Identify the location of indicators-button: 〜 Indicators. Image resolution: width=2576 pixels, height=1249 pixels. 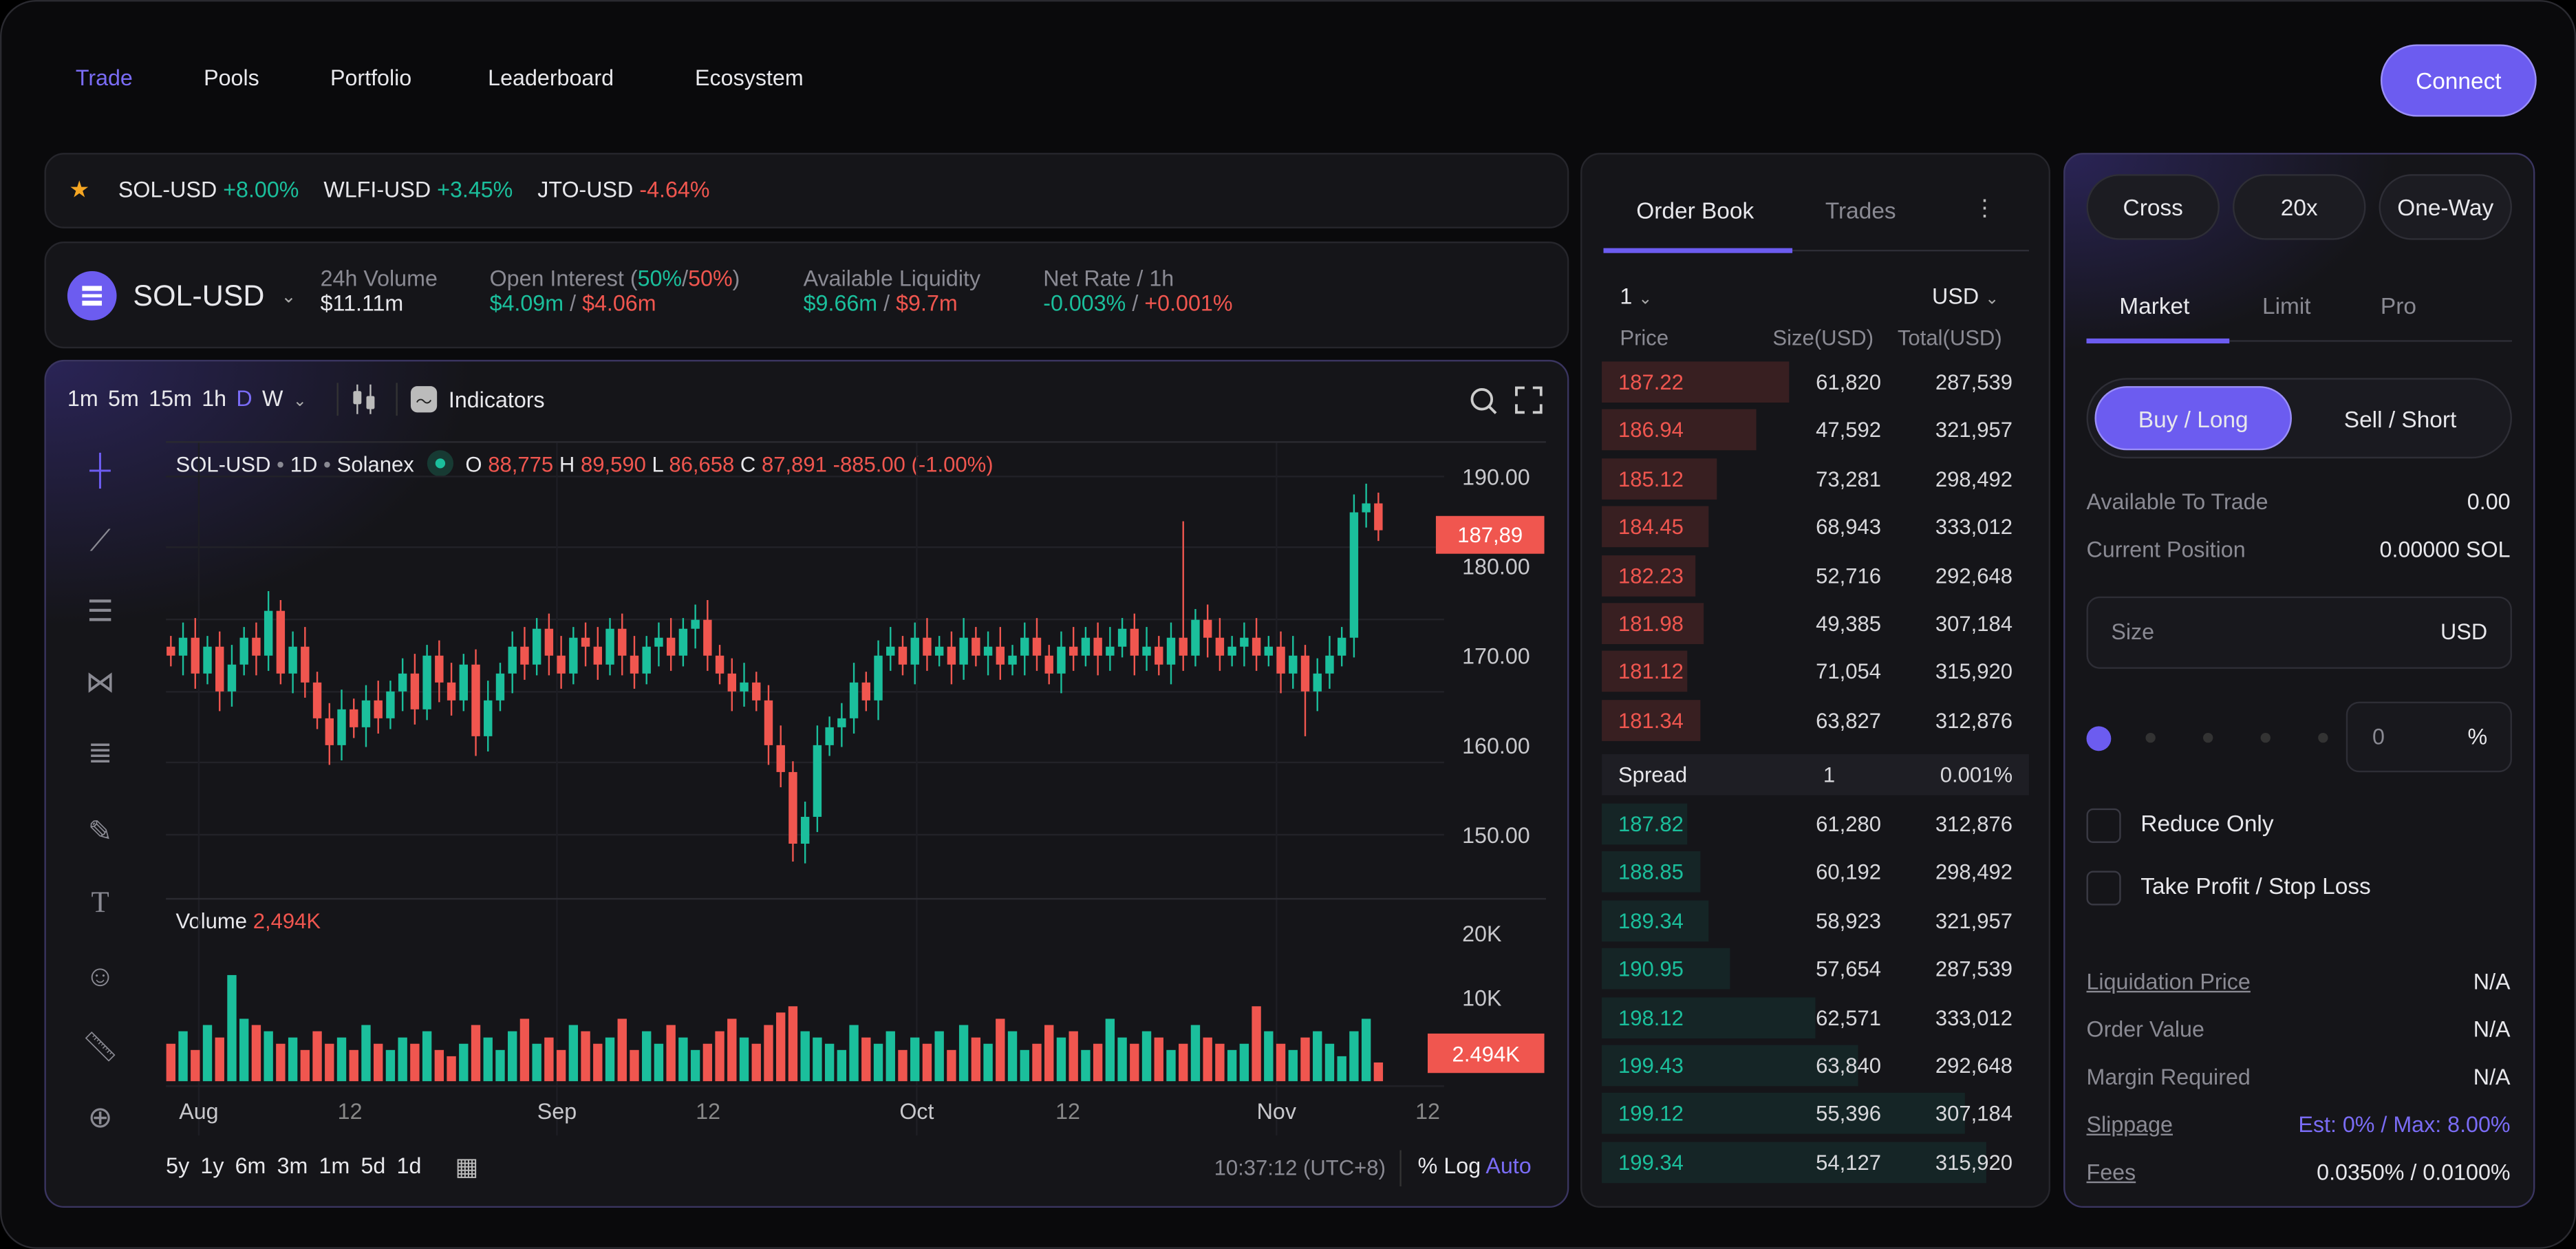
(478, 399).